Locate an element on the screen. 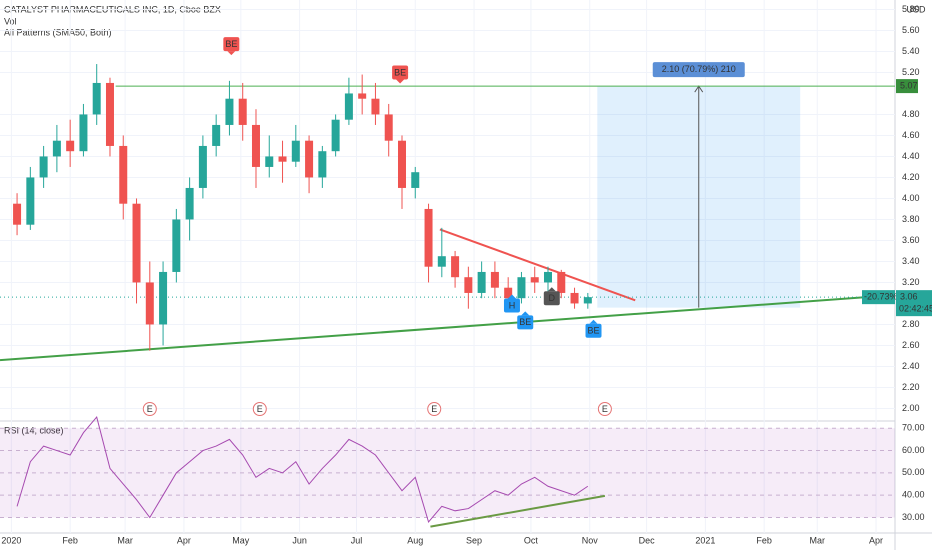 The height and width of the screenshot is (550, 932). y-tick-label: 3.40 is located at coordinates (911, 261).